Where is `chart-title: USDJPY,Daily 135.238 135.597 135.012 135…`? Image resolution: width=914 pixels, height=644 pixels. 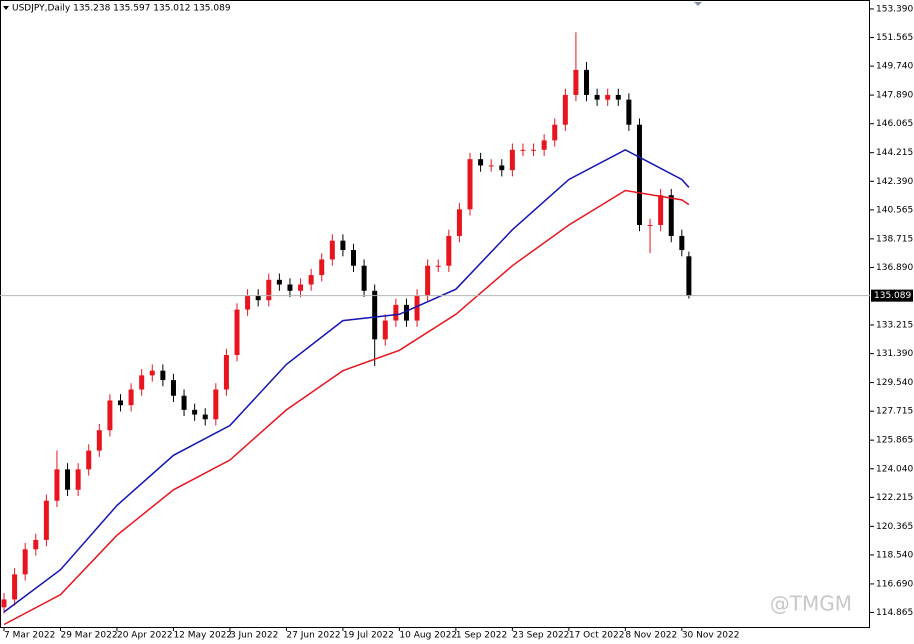
chart-title: USDJPY,Daily 135.238 135.597 135.012 135… is located at coordinates (121, 9).